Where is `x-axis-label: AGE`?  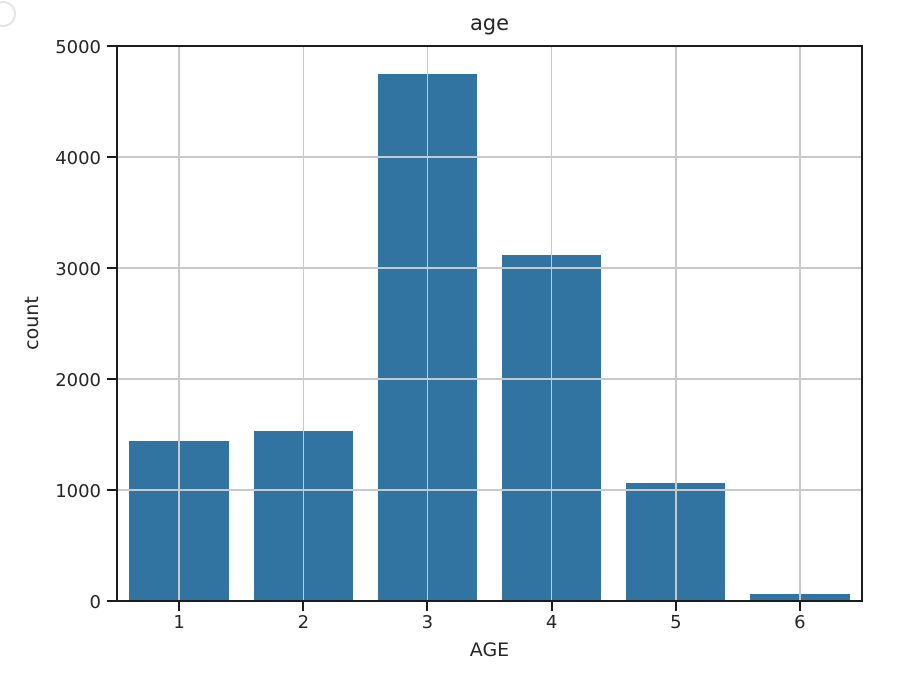 x-axis-label: AGE is located at coordinates (489, 650).